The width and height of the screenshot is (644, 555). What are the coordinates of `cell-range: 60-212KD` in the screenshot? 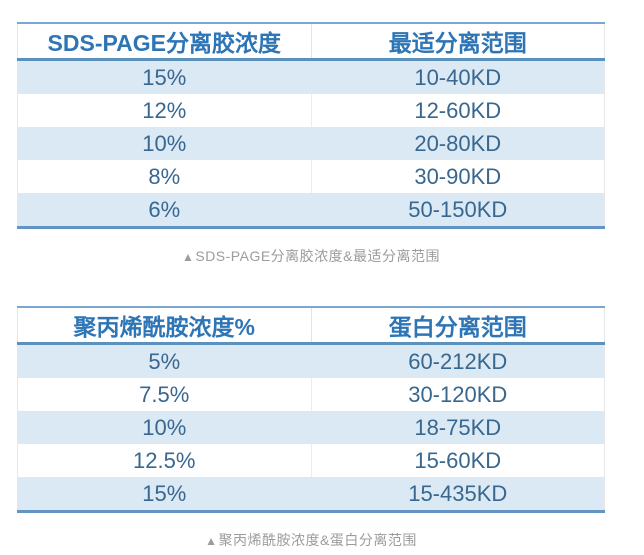 It's located at (458, 361).